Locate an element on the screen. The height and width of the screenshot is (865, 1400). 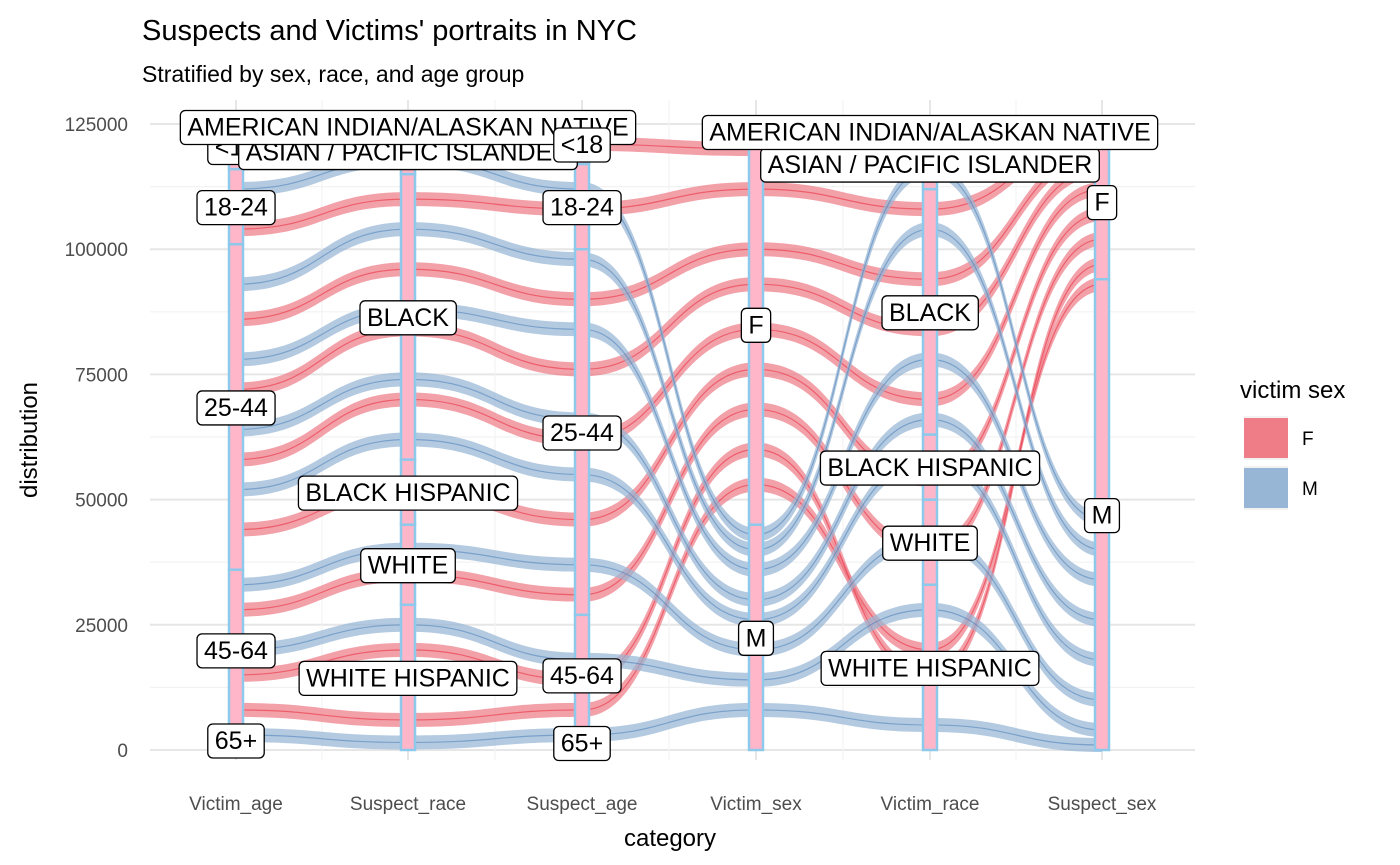
stratum-label-suspect_race: BLACK HISPANIC is located at coordinates (408, 493).